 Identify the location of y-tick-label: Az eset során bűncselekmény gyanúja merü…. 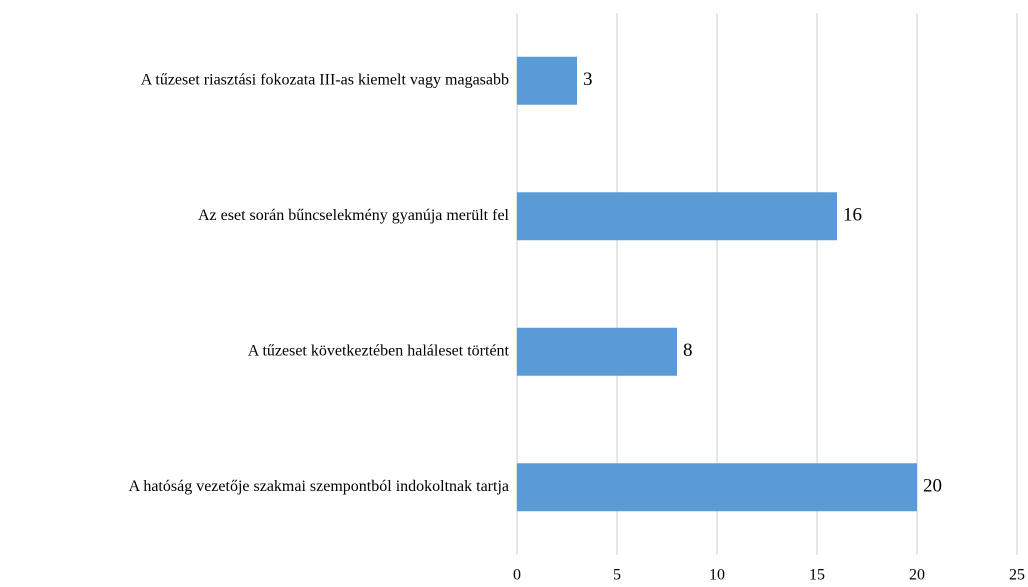
(354, 215).